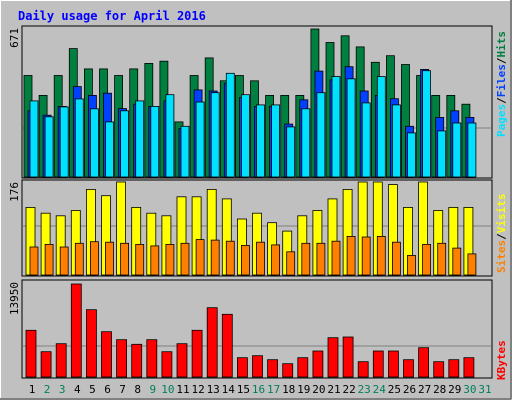  What do you see at coordinates (380, 389) in the screenshot?
I see `x-label-day-24: 24` at bounding box center [380, 389].